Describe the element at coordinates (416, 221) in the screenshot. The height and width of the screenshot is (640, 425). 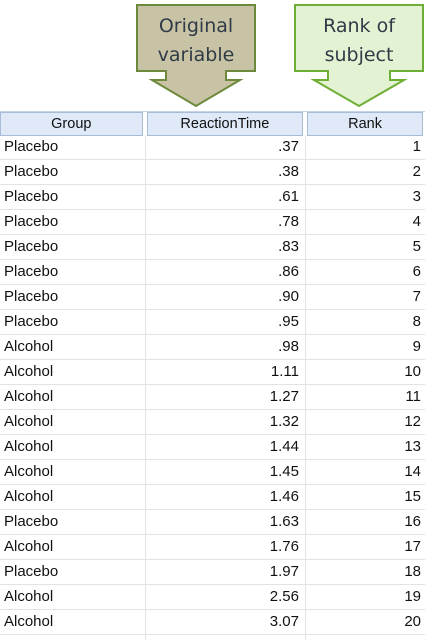
I see `cell-rank: 4` at that location.